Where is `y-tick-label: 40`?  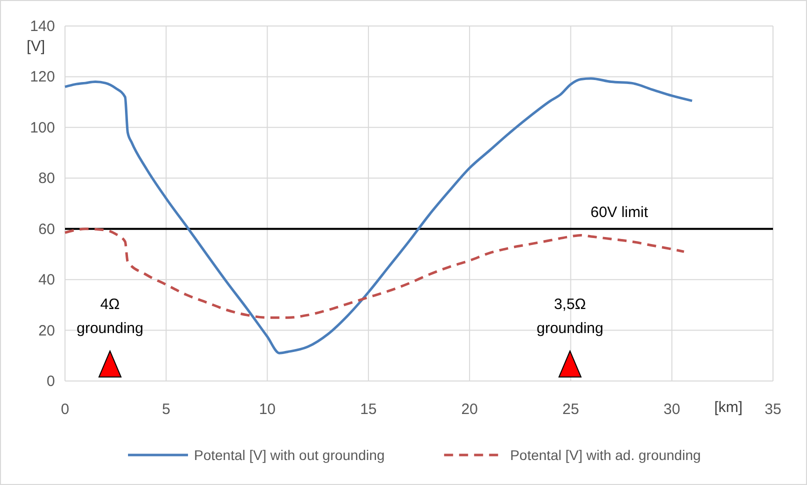
y-tick-label: 40 is located at coordinates (46, 280).